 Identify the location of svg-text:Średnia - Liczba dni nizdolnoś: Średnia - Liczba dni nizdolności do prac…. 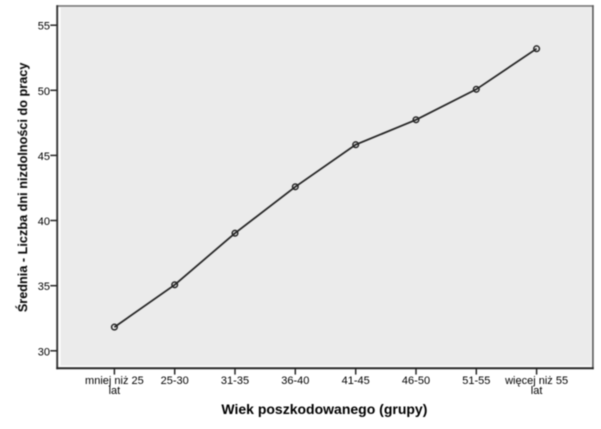
(22, 188).